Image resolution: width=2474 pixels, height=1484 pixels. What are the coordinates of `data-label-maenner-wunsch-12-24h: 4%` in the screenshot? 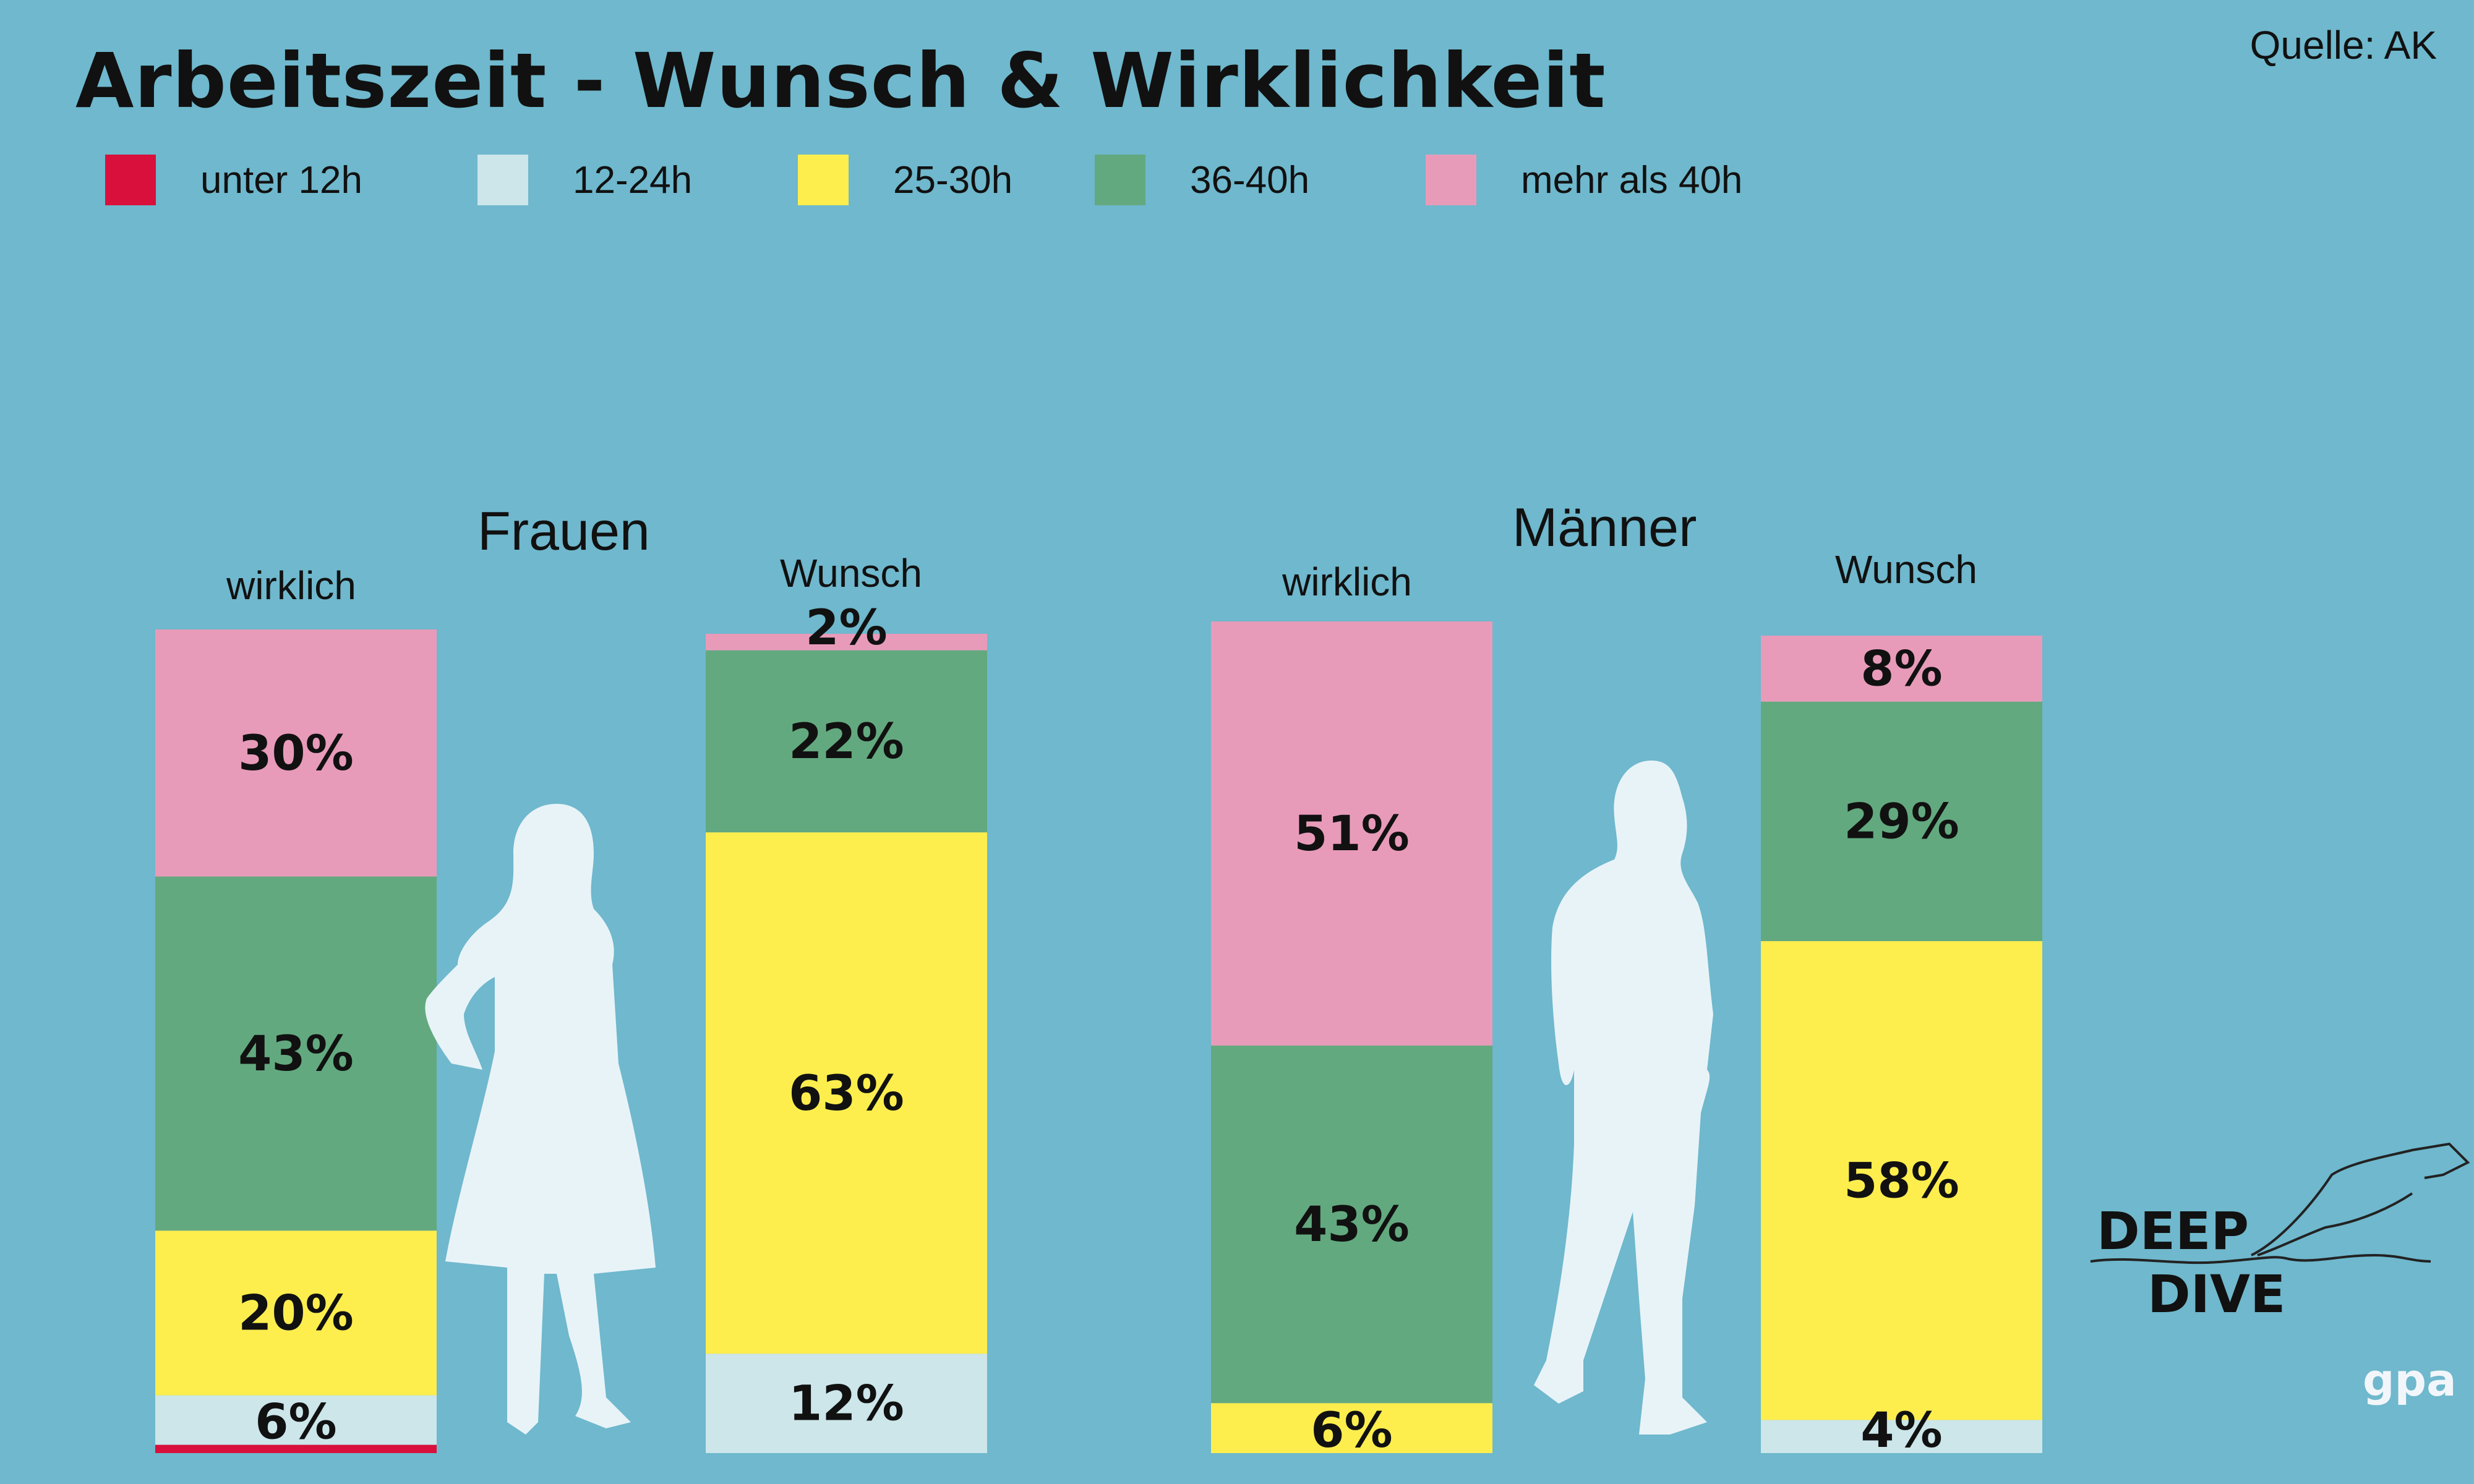 It's located at (1901, 1431).